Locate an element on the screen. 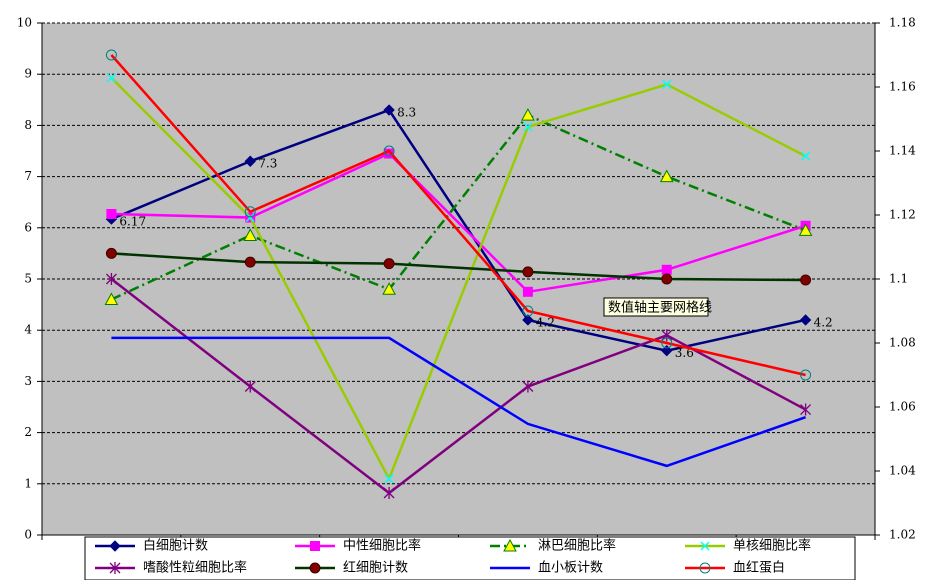  y2-tick-label: 1.16 is located at coordinates (902, 87).